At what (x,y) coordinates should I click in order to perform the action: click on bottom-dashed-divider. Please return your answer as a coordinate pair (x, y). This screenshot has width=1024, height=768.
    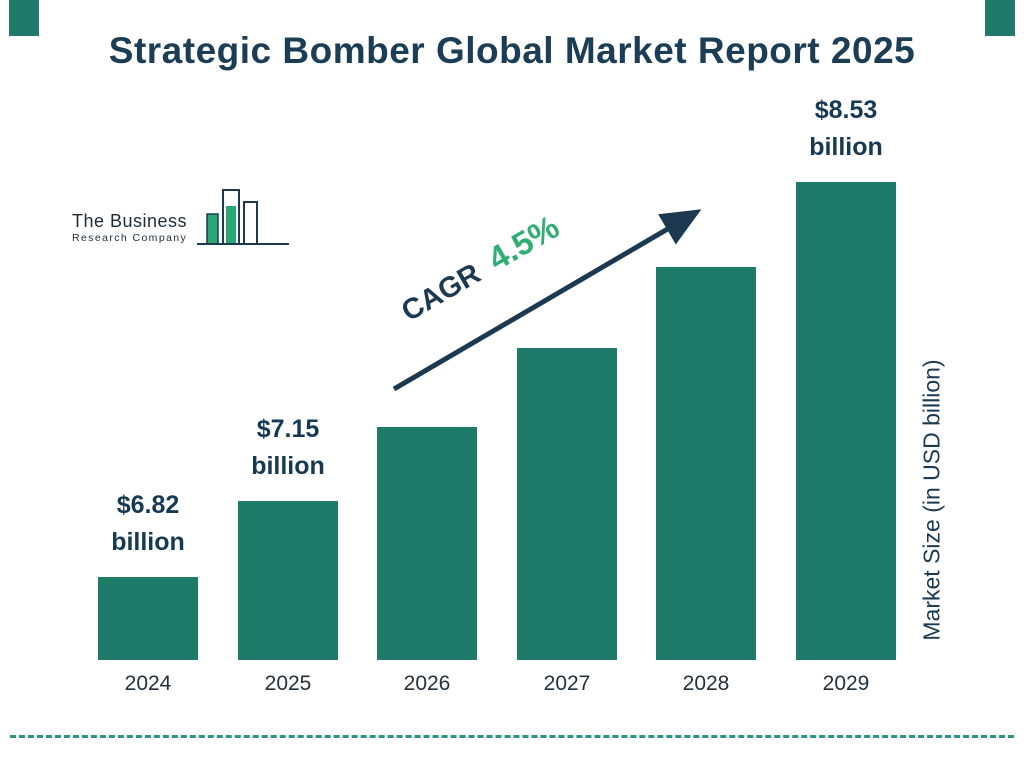
    Looking at the image, I should click on (512, 736).